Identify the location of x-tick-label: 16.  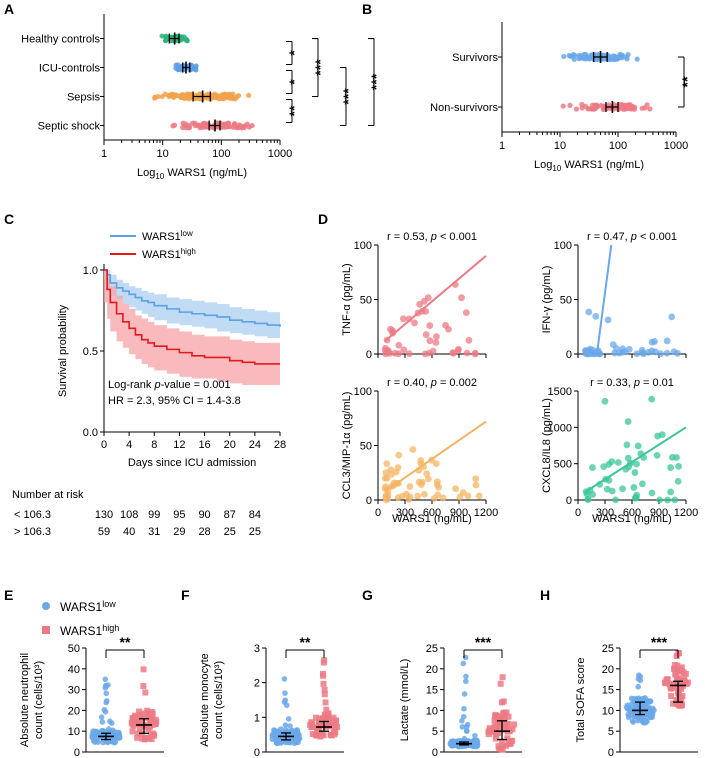
(204, 445).